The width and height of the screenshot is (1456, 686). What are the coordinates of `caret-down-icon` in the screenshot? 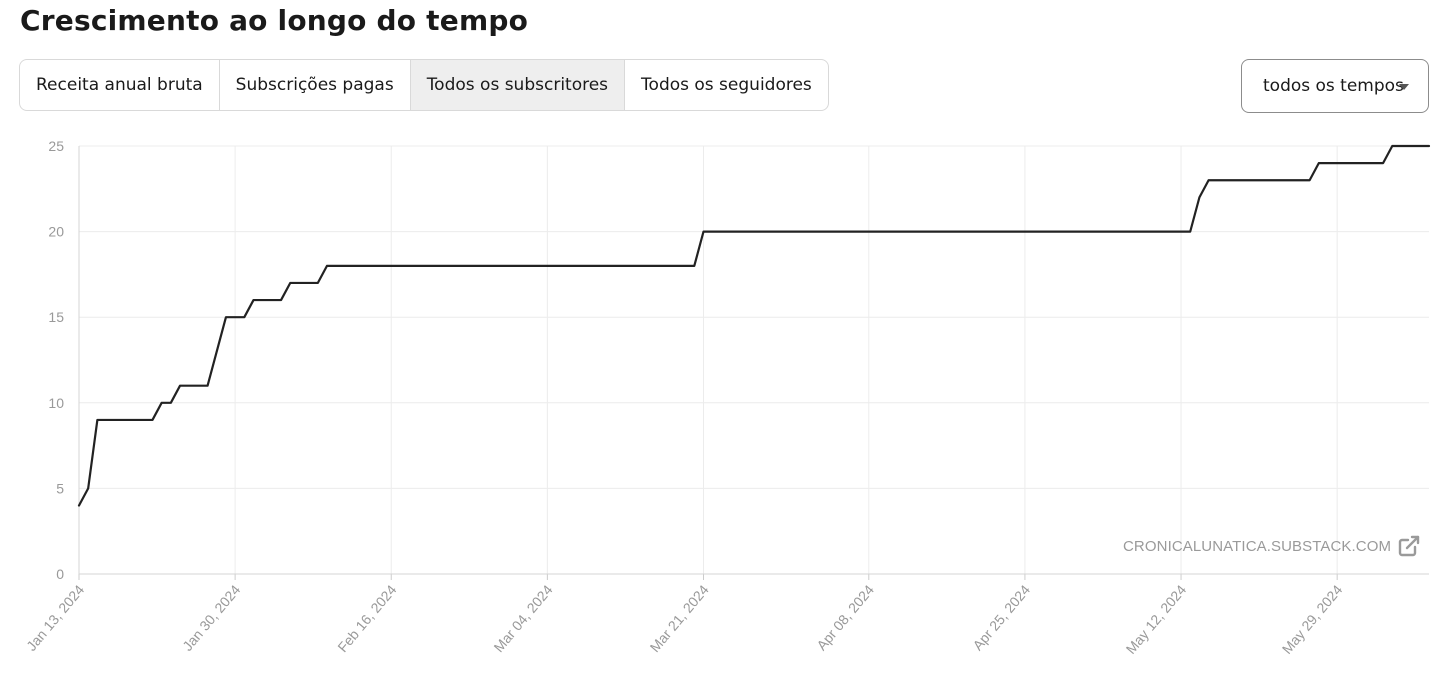 It's located at (1404, 87).